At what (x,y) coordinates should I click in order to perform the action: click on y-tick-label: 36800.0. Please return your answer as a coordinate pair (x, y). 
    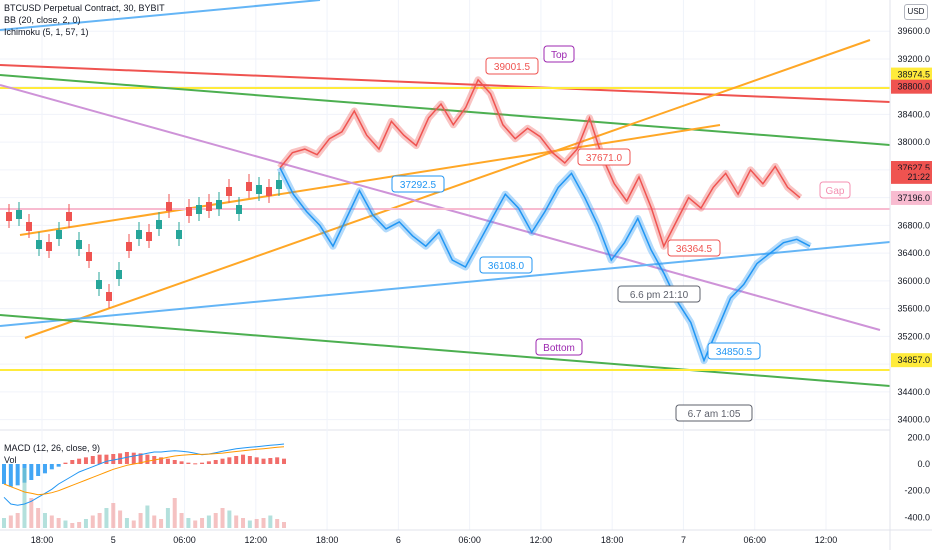
    Looking at the image, I should click on (913, 225).